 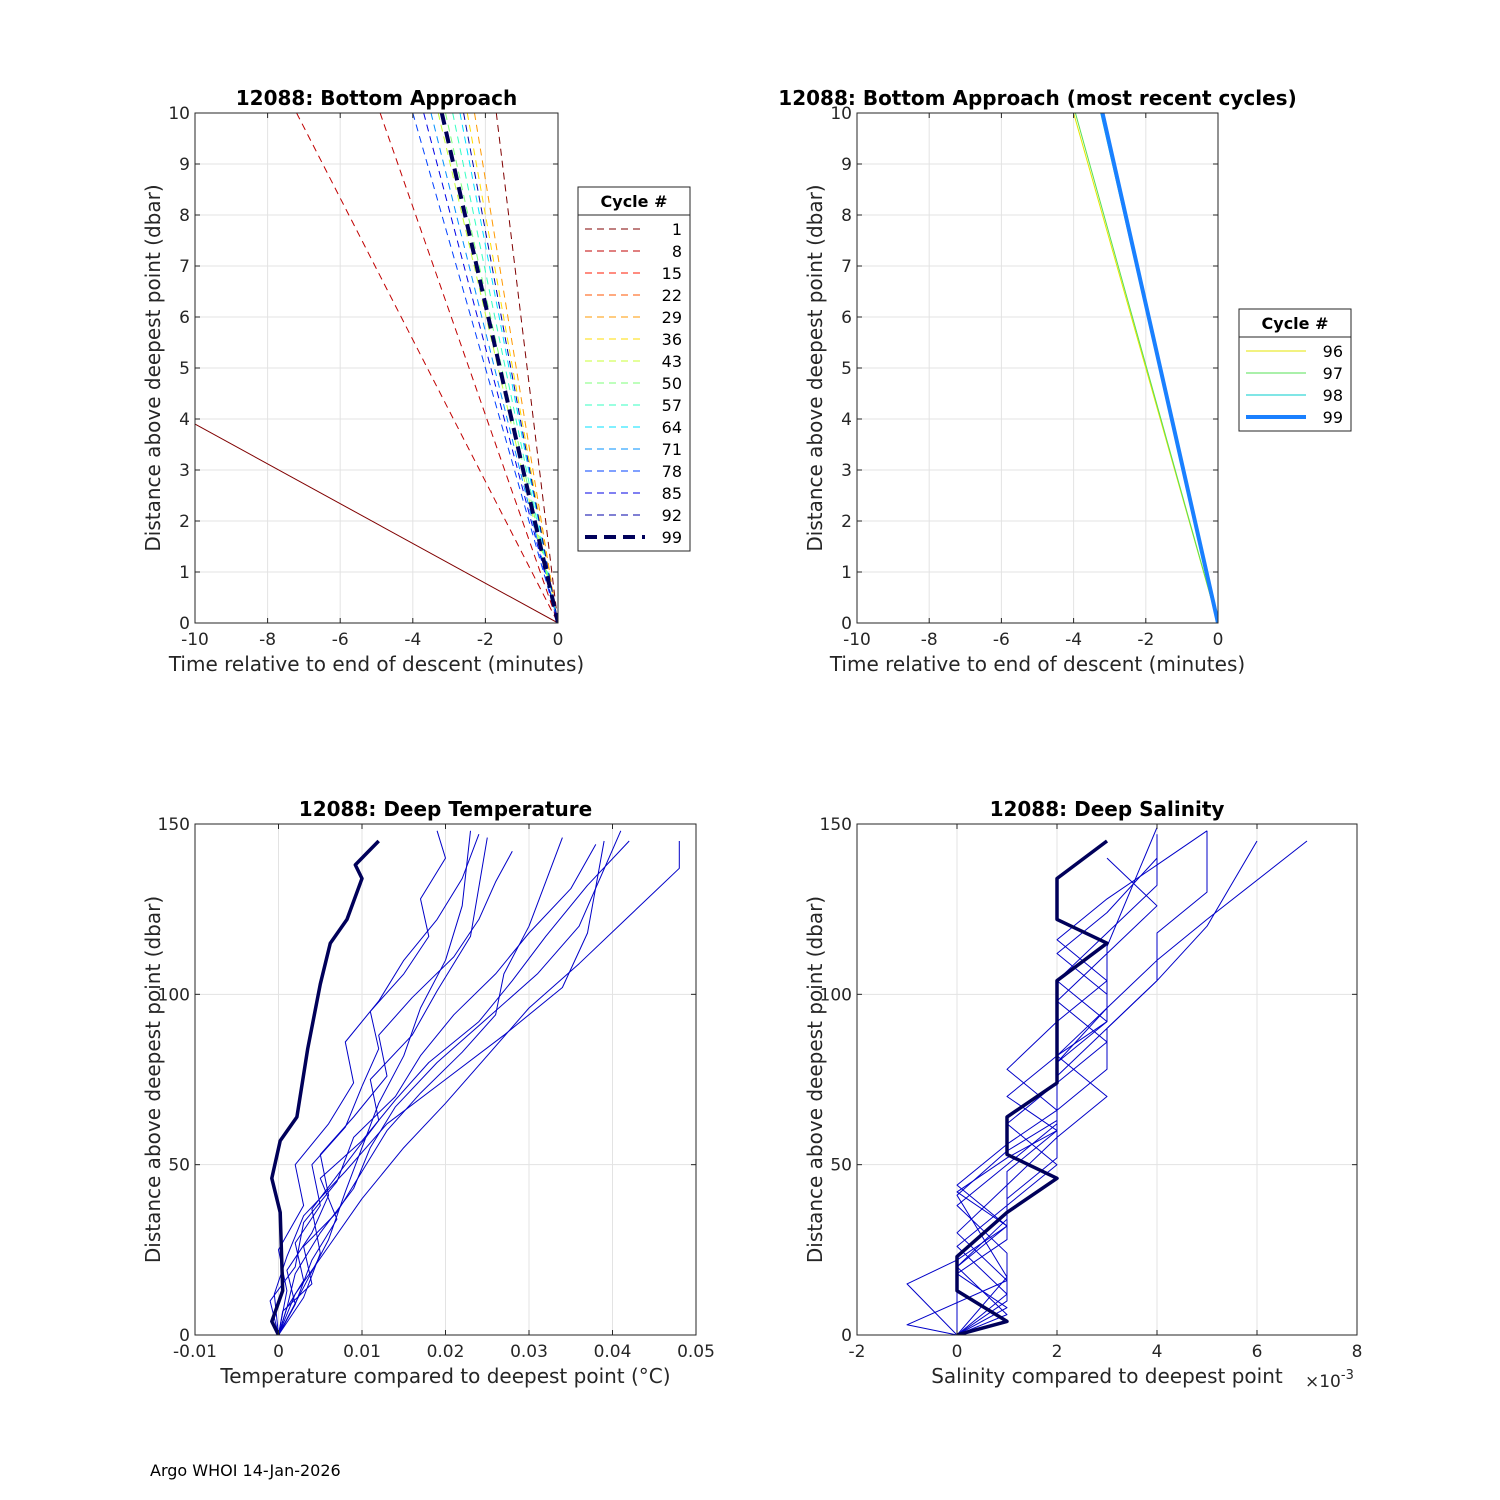 What do you see at coordinates (846, 624) in the screenshot?
I see `bottom-approach-recent-ytick-label-0: 0` at bounding box center [846, 624].